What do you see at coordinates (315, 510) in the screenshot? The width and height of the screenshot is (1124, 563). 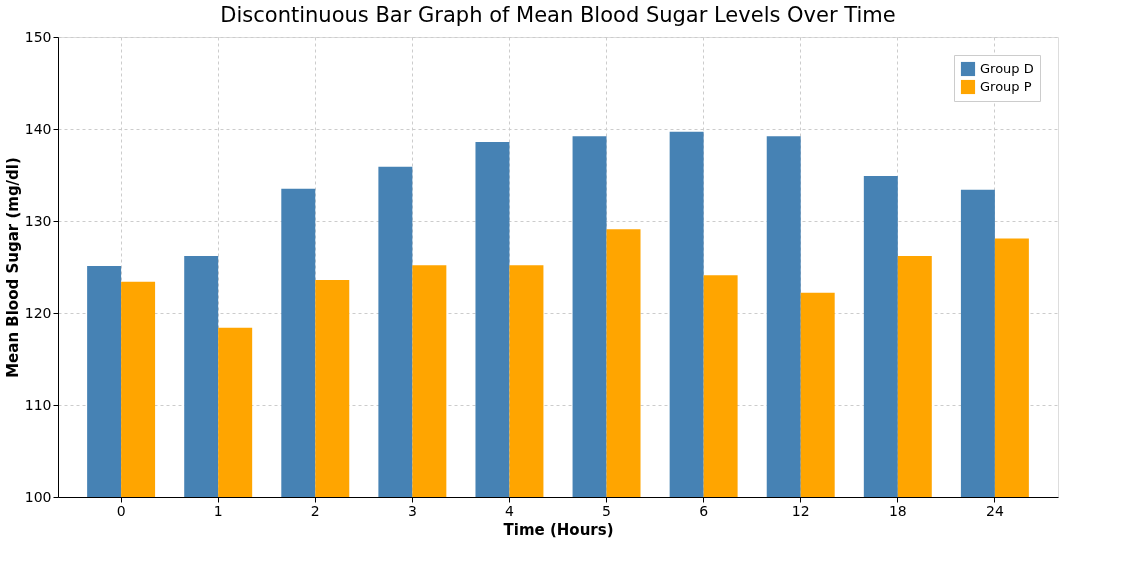 I see `x-tick-label: 2` at bounding box center [315, 510].